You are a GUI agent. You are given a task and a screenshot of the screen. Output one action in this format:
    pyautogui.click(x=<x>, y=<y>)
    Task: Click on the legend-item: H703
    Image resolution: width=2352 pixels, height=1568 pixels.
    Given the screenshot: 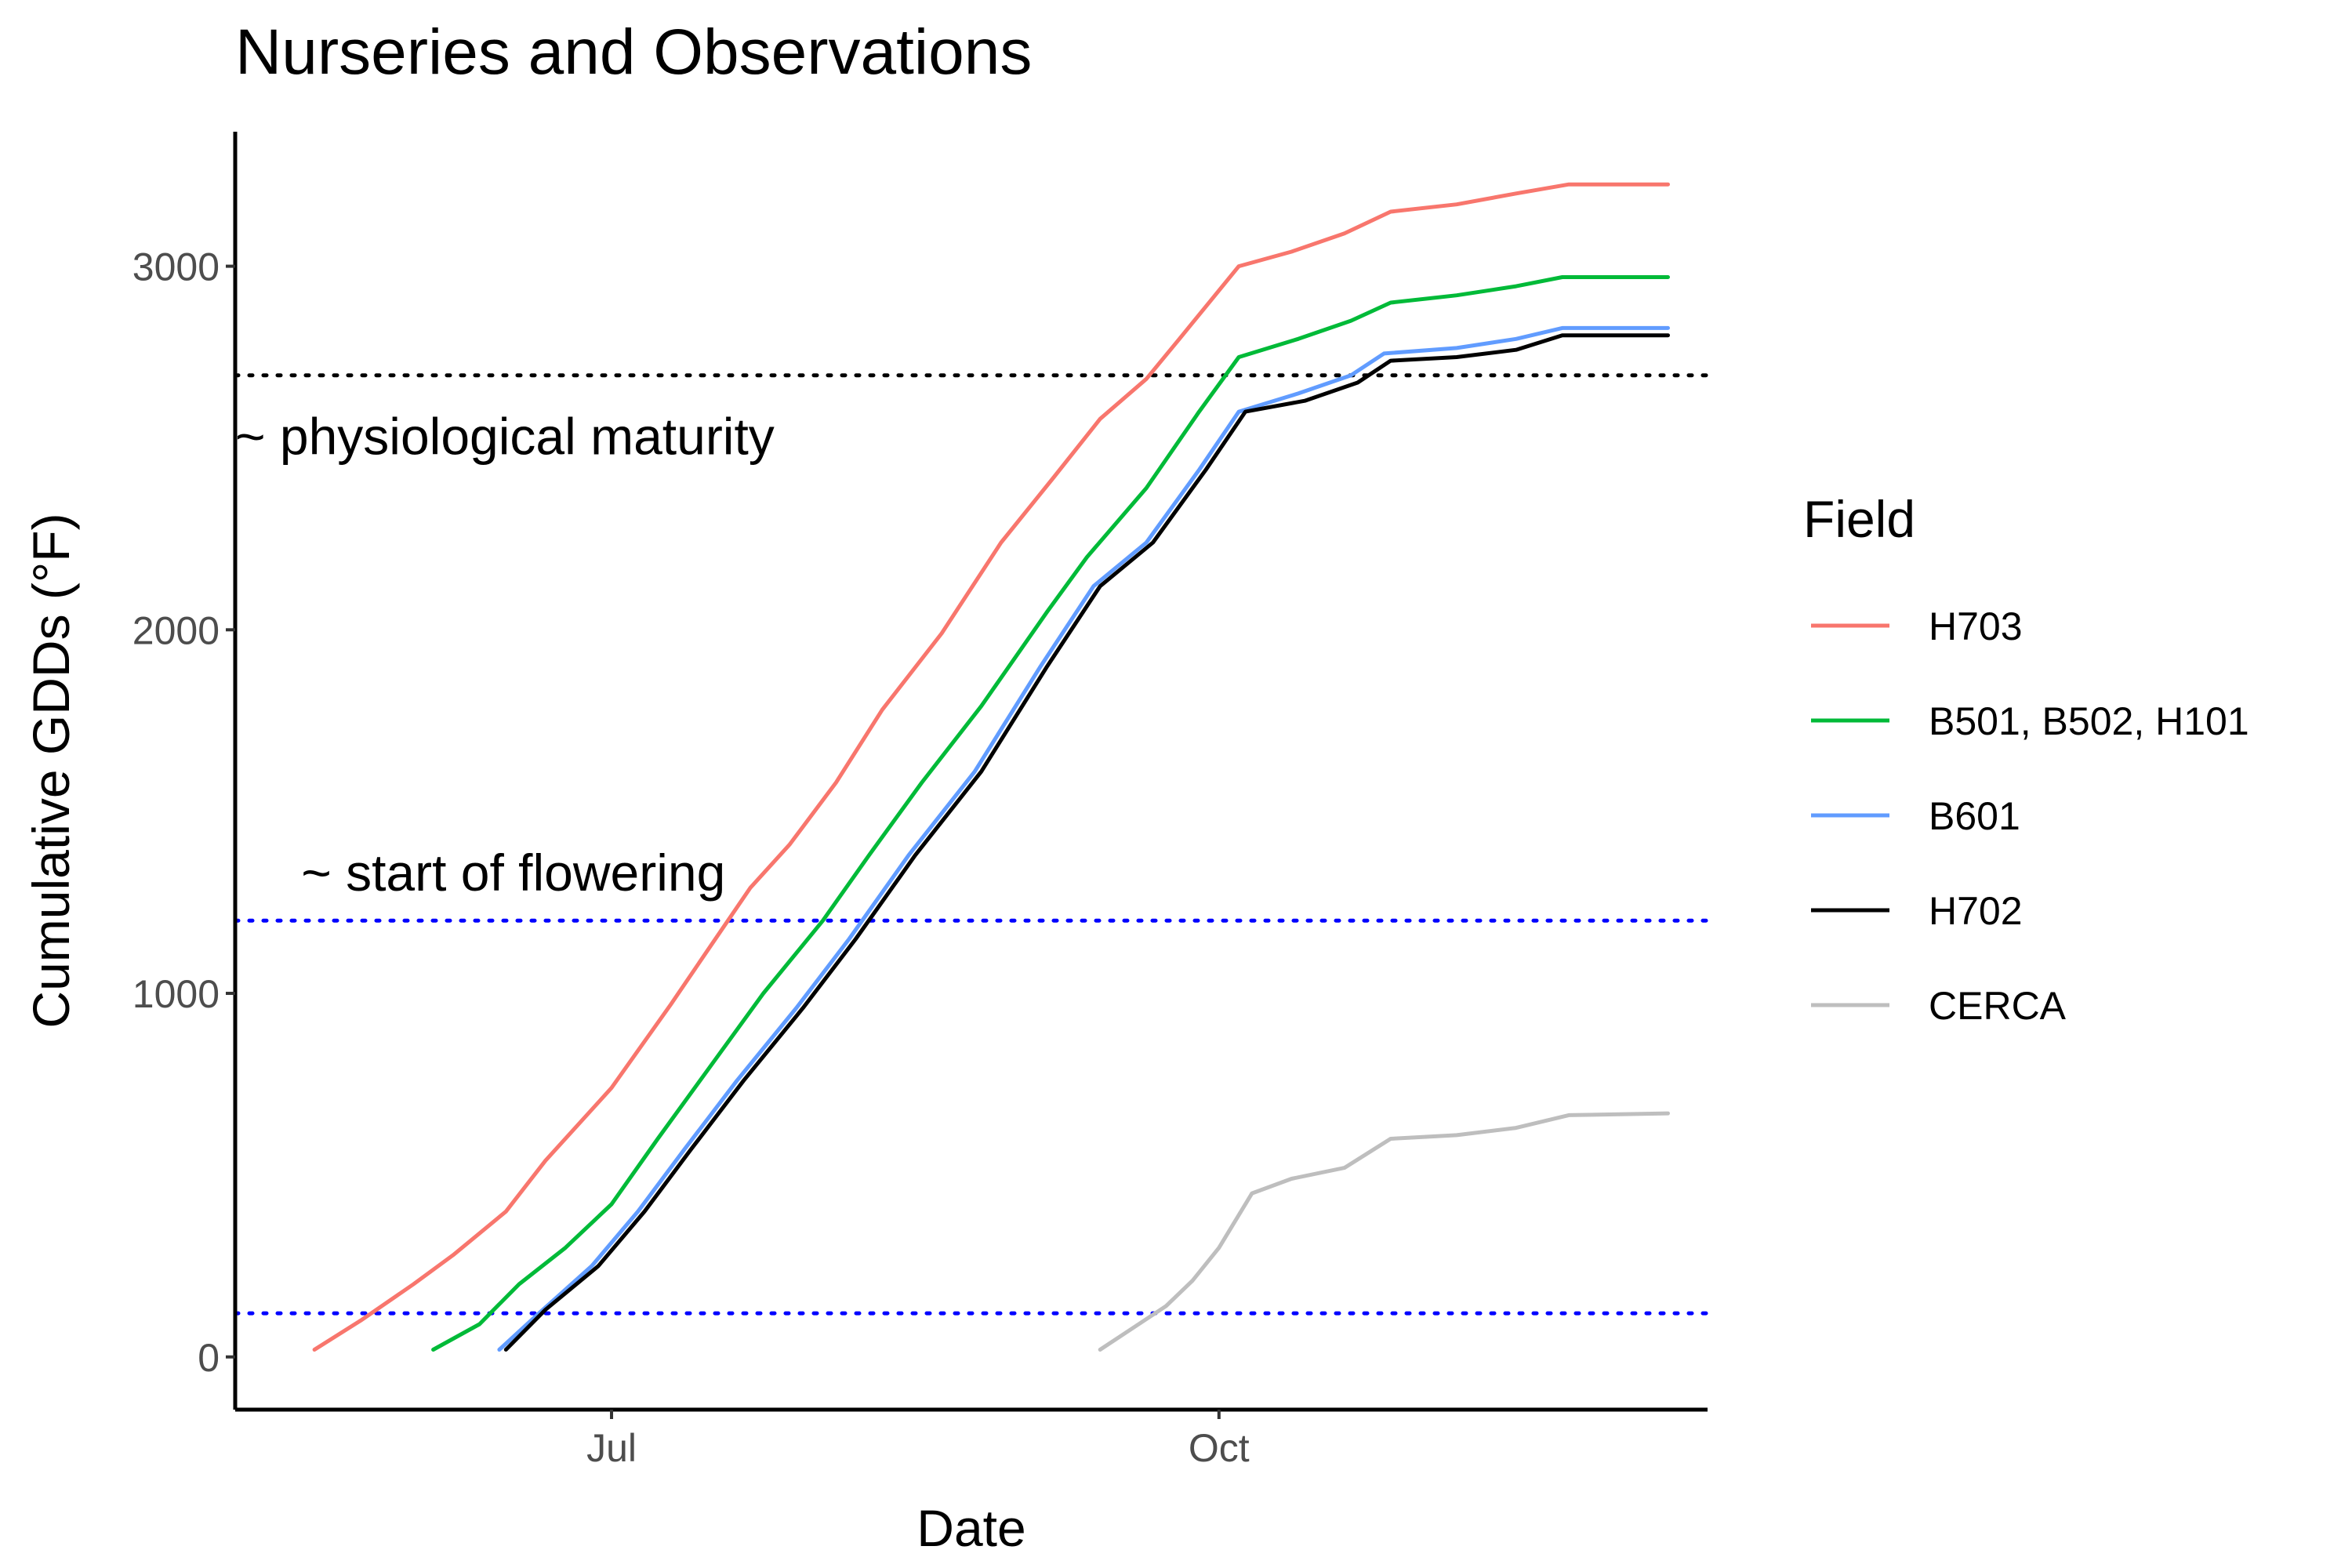 What is the action you would take?
    pyautogui.click(x=1917, y=626)
    